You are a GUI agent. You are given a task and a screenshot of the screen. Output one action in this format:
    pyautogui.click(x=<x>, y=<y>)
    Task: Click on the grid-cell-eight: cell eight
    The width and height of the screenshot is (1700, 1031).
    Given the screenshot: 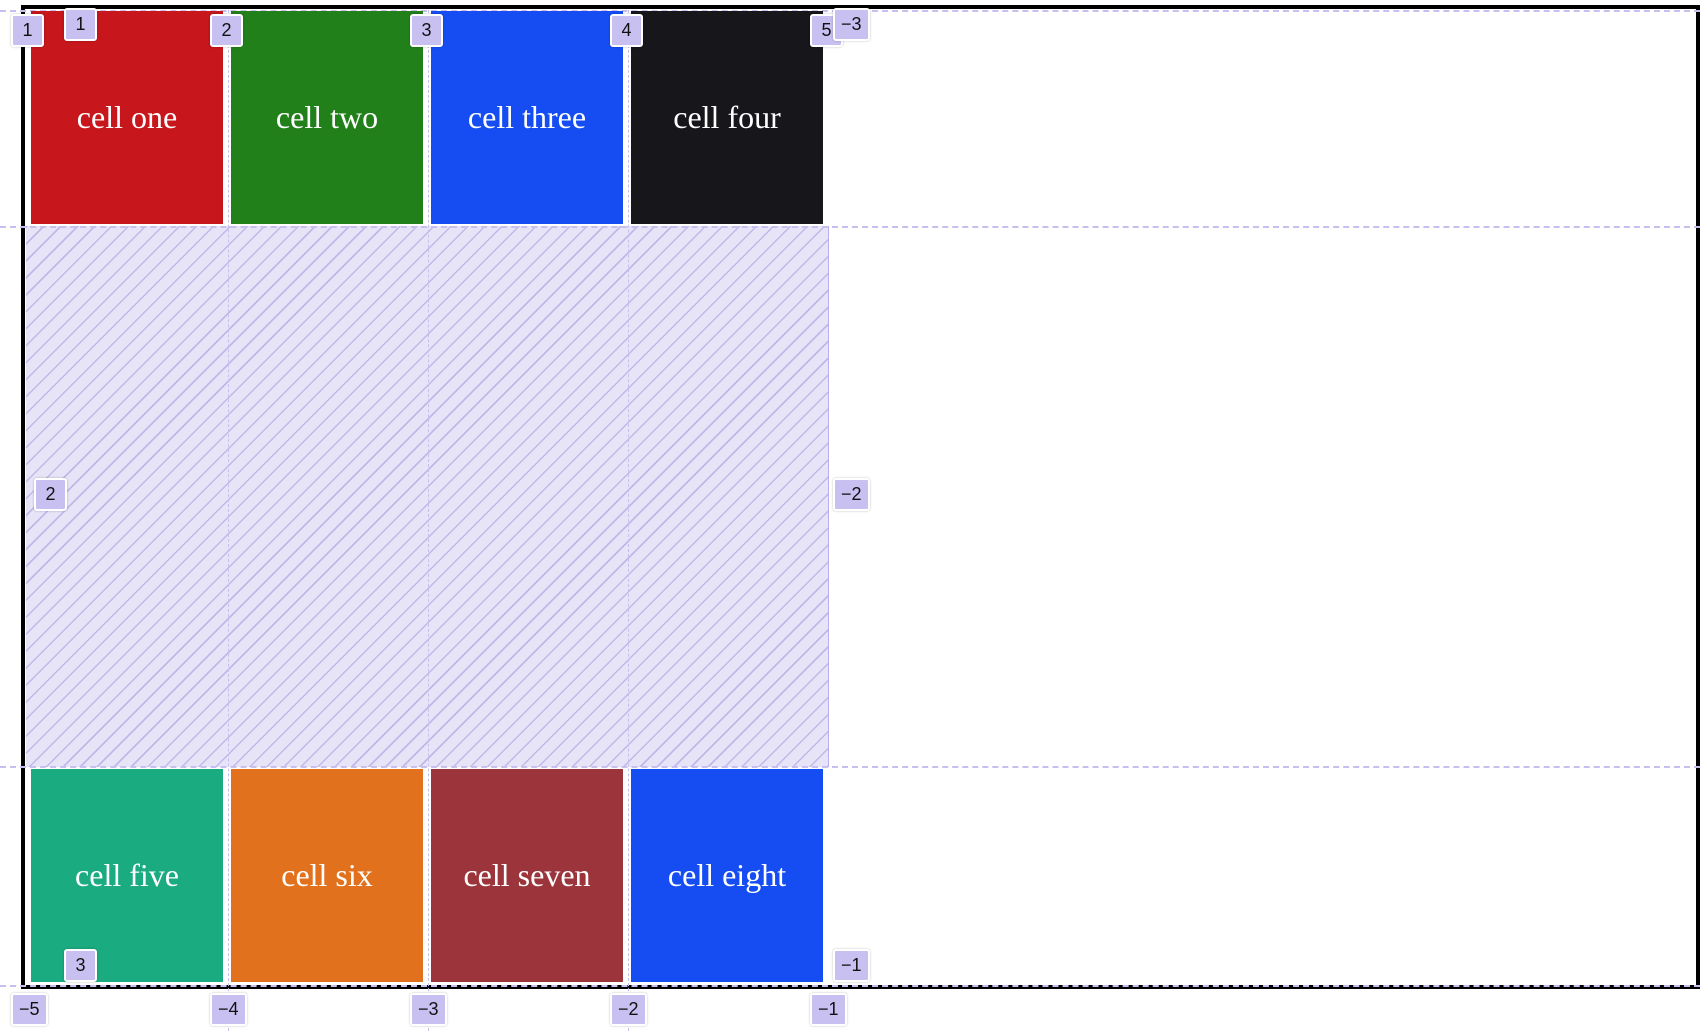 What is the action you would take?
    pyautogui.click(x=727, y=875)
    